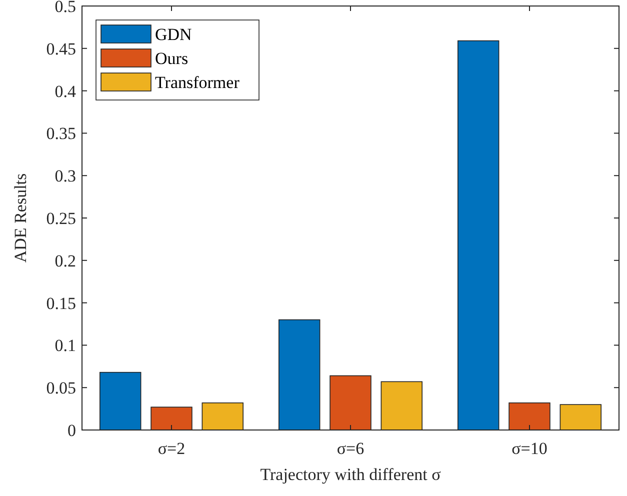  Describe the element at coordinates (61, 134) in the screenshot. I see `y-tick-label: 0.35` at that location.